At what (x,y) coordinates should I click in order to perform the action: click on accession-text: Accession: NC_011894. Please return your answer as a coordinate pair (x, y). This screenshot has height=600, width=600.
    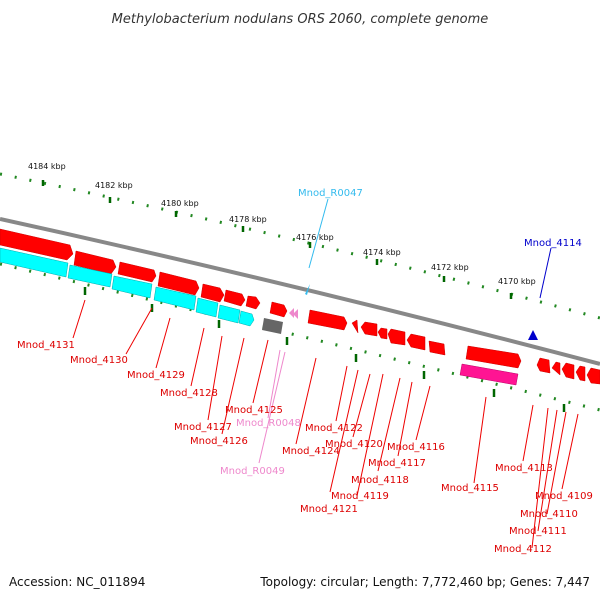
    Looking at the image, I should click on (77, 582).